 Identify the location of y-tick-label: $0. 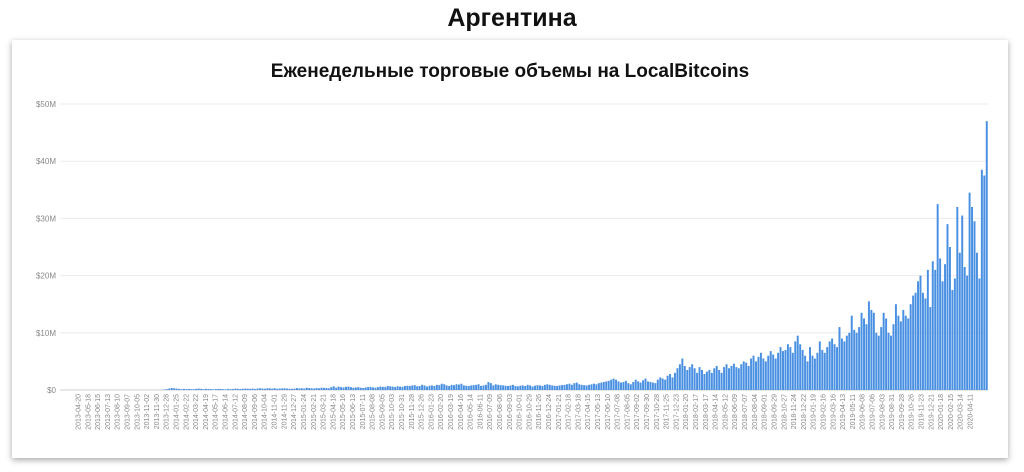
(51, 390).